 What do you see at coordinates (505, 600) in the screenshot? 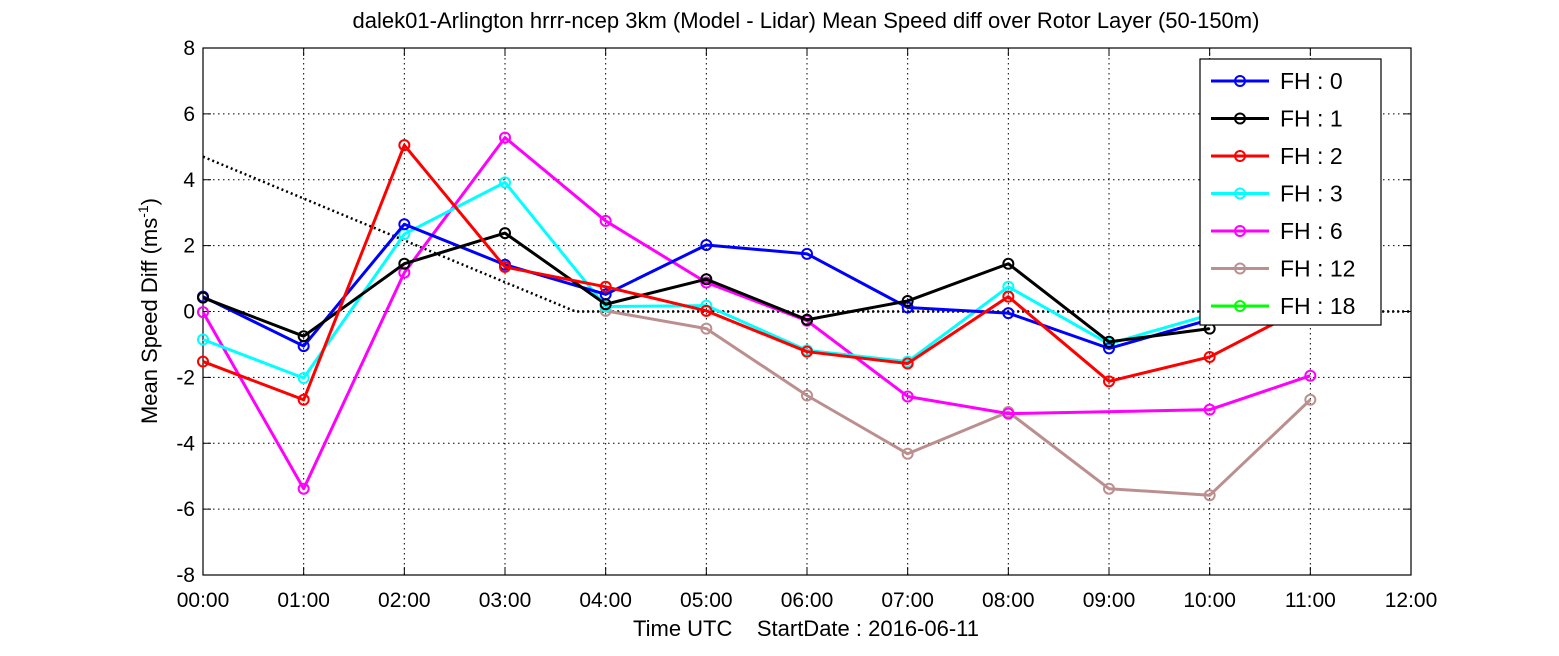
I see `x-tick-label: 03:00` at bounding box center [505, 600].